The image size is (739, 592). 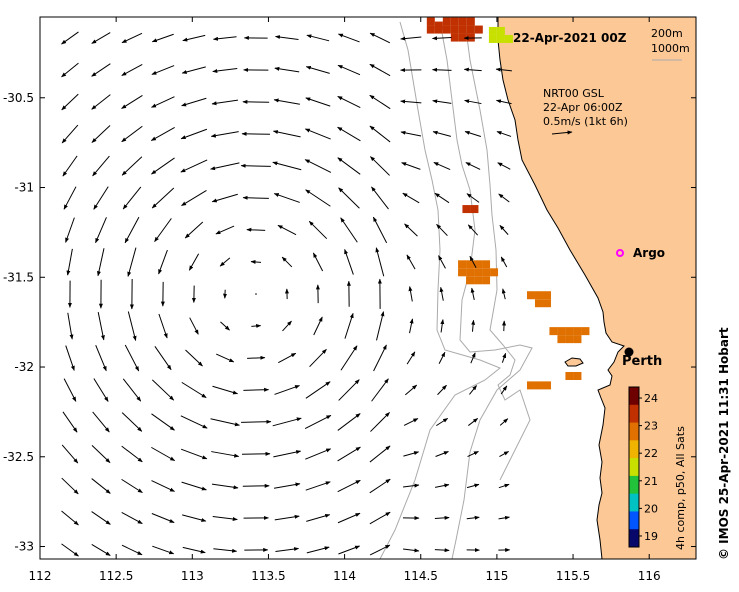 What do you see at coordinates (651, 481) in the screenshot?
I see `colorbar-tick-label: 21` at bounding box center [651, 481].